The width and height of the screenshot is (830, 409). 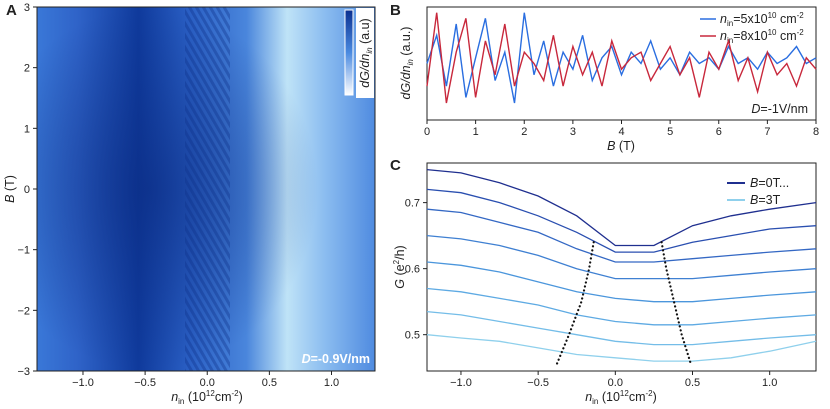 What do you see at coordinates (412, 336) in the screenshot?
I see `y-tick-label: 0.5` at bounding box center [412, 336].